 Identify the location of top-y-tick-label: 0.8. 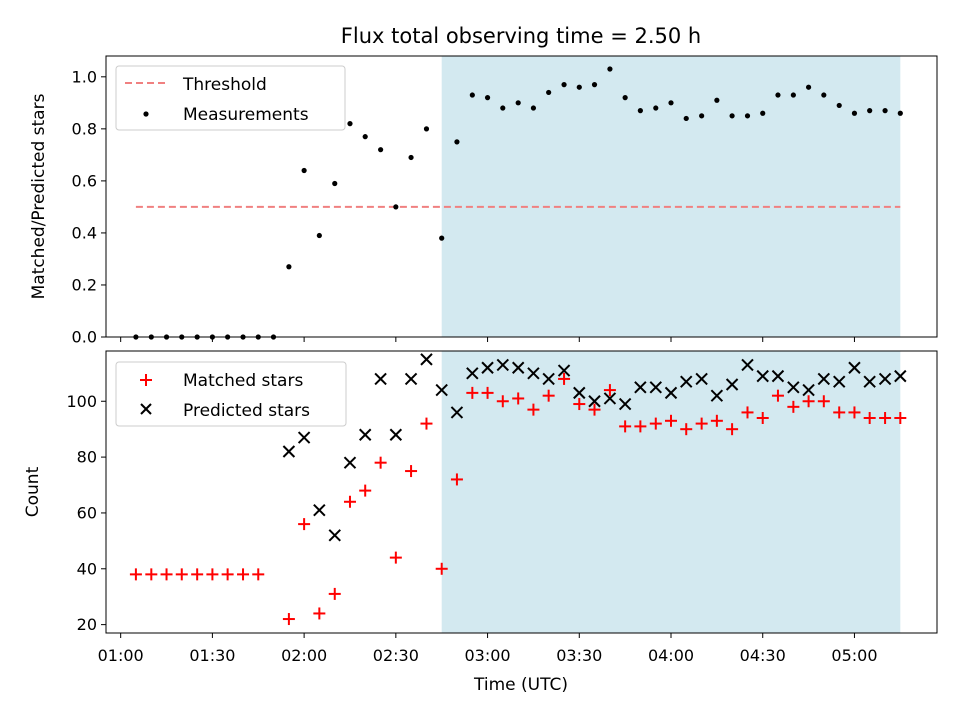
(84, 128).